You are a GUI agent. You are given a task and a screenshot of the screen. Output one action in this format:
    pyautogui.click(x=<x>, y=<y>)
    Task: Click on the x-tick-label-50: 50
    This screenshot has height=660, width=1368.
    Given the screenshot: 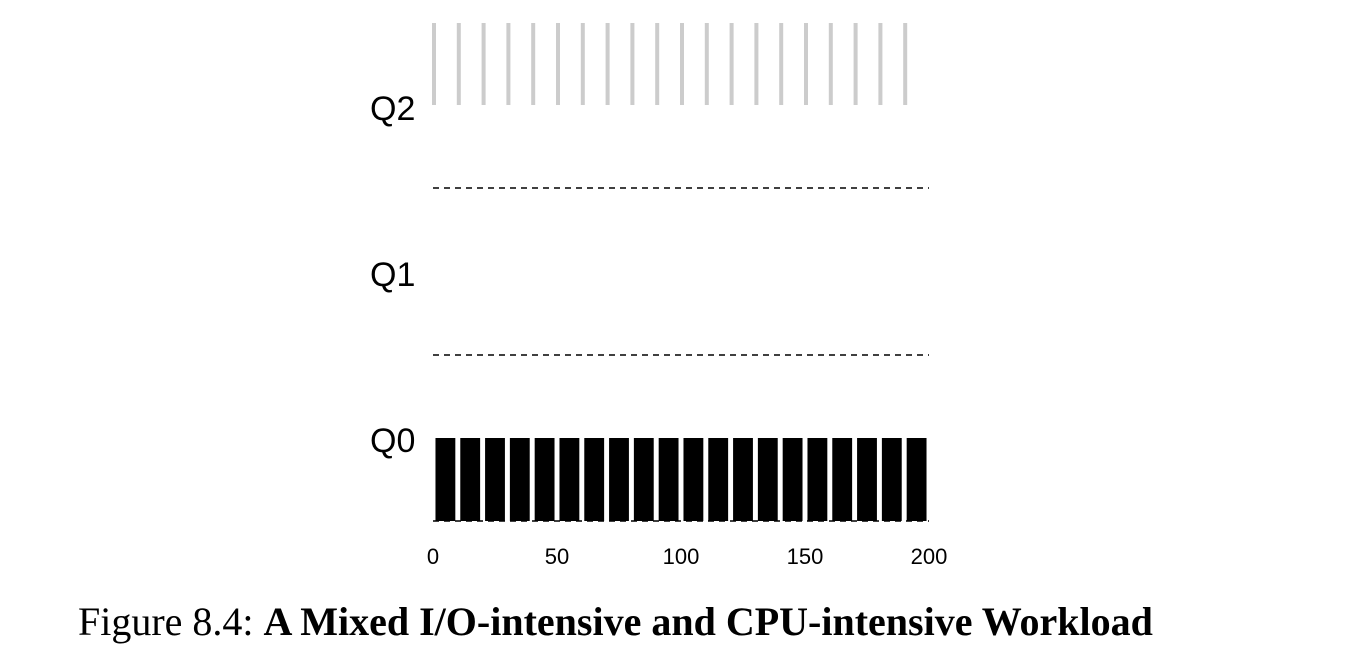 What is the action you would take?
    pyautogui.click(x=557, y=556)
    